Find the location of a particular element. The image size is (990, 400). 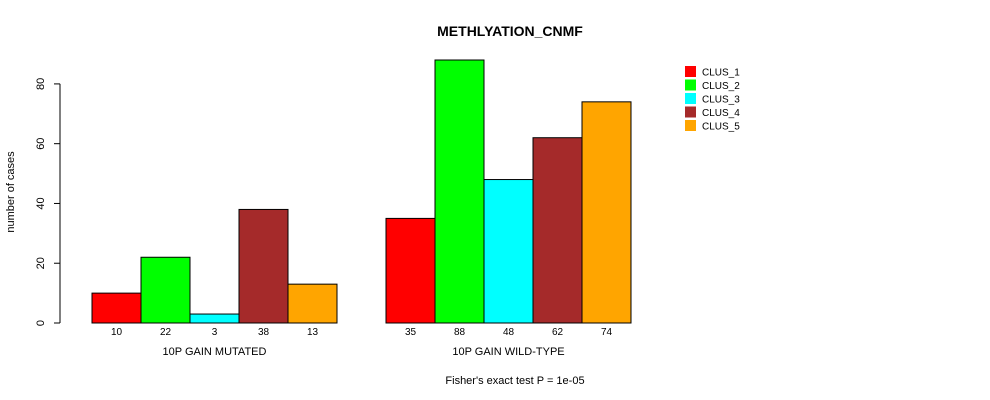

bar-value-label: 62 is located at coordinates (558, 332).